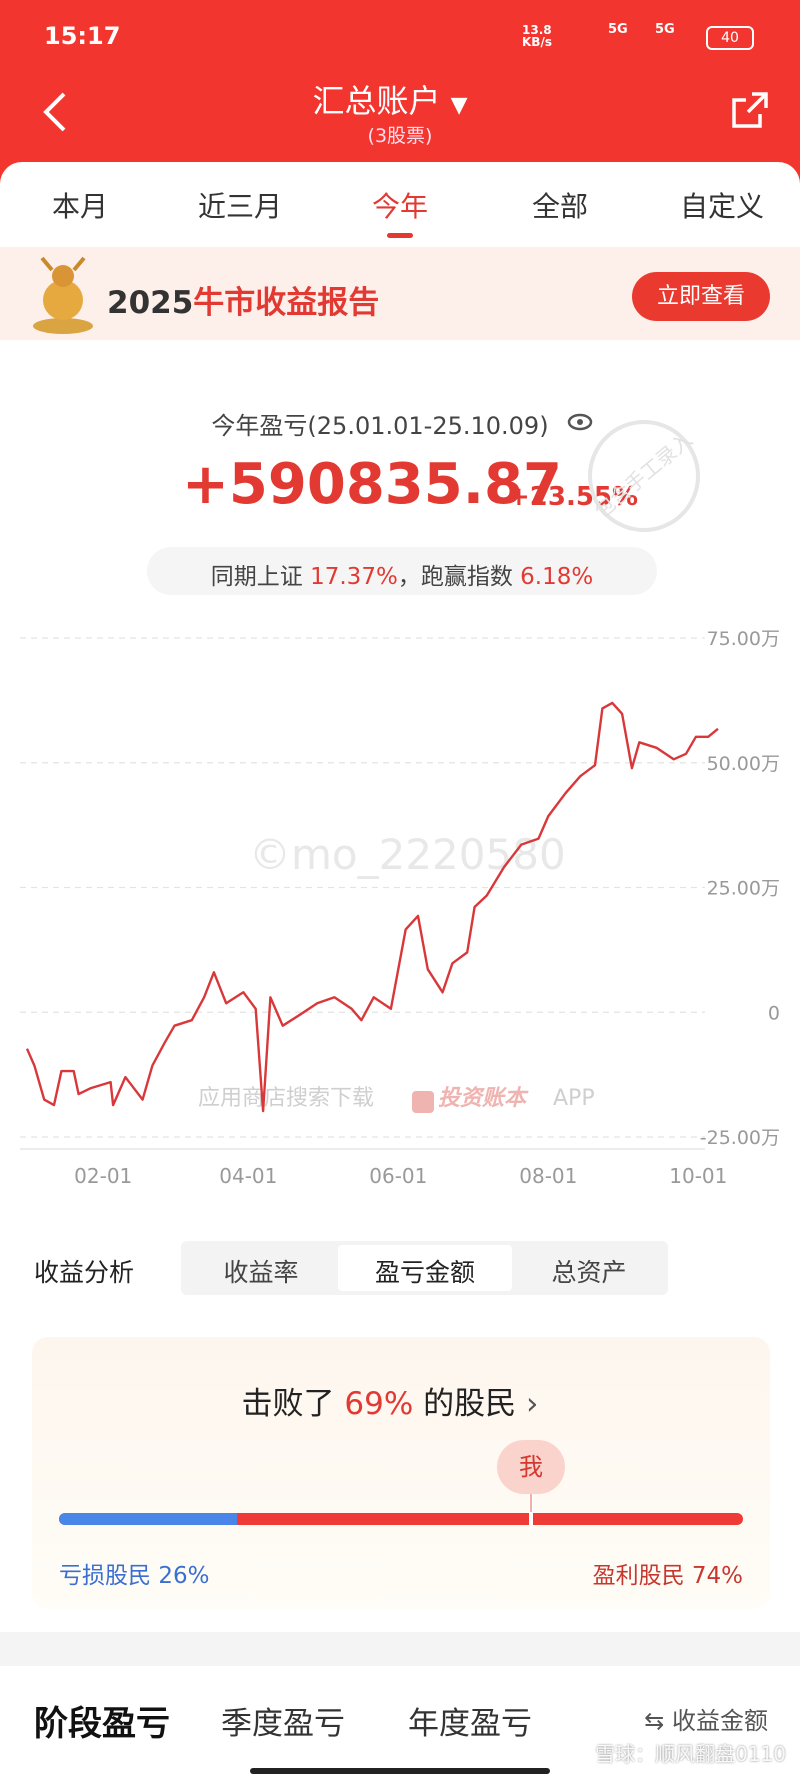  What do you see at coordinates (283, 1724) in the screenshot?
I see `bottom-tab: 季度盈亏` at bounding box center [283, 1724].